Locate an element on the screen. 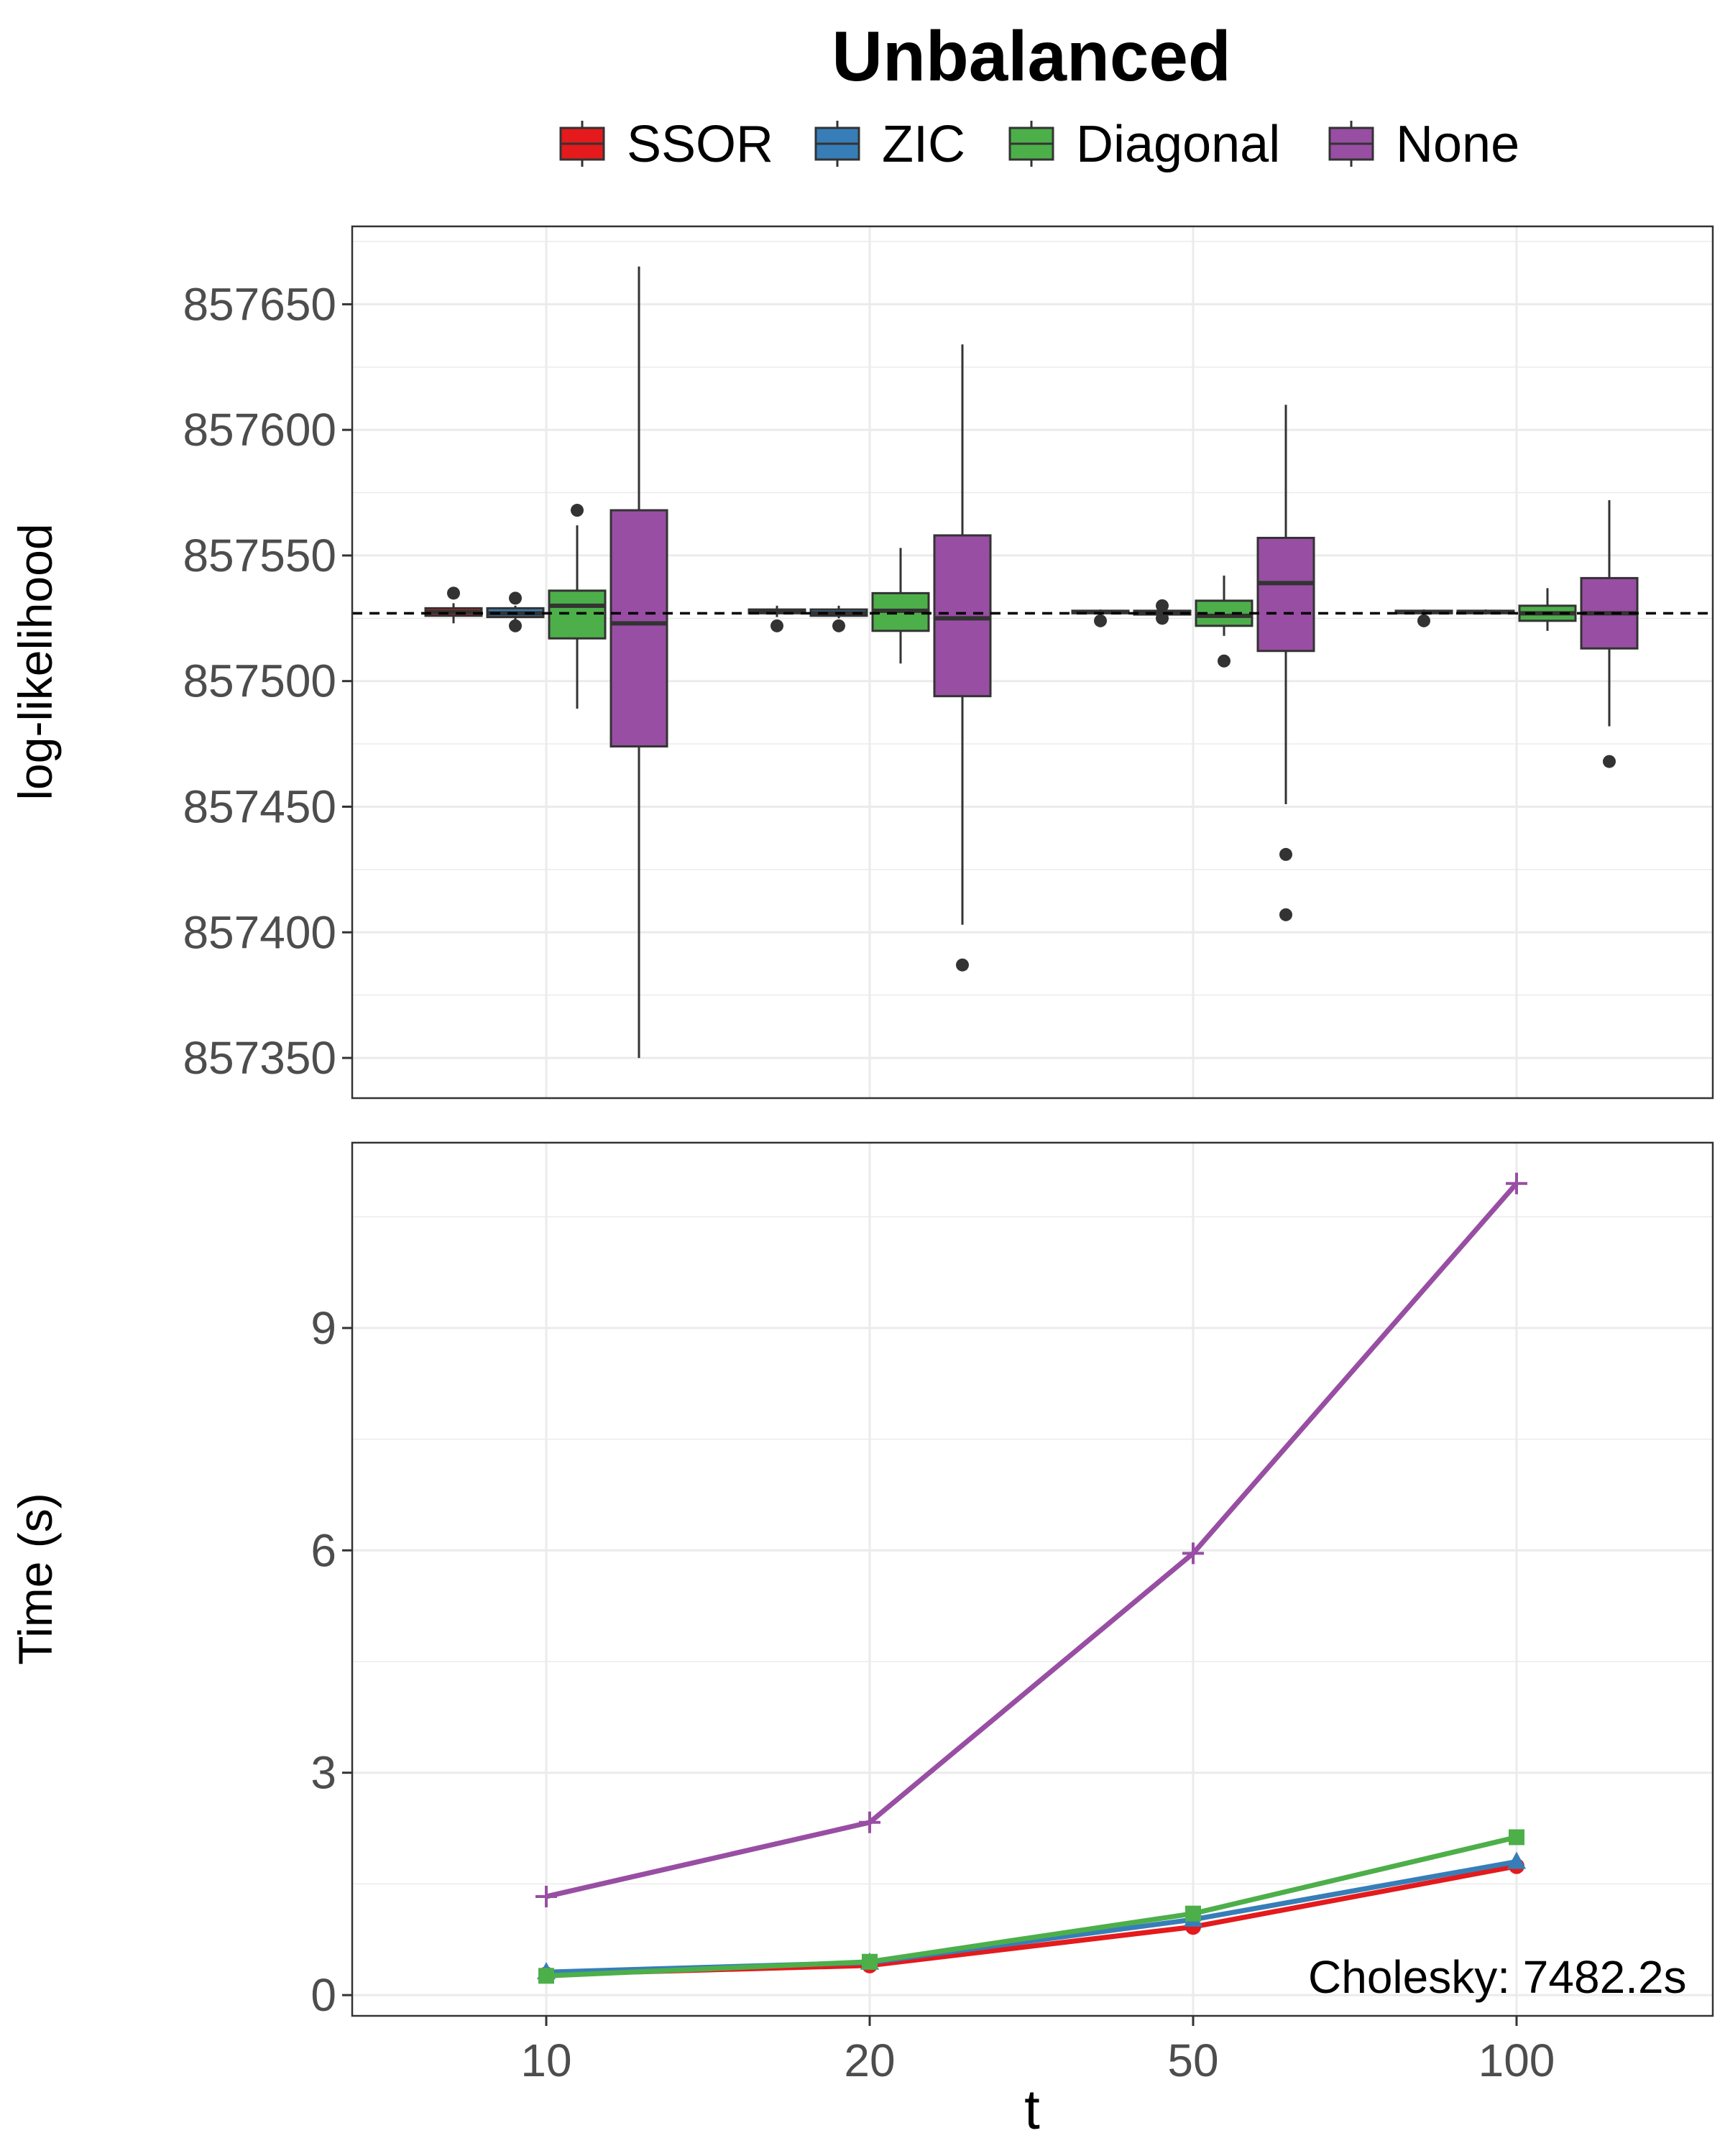  box-none-t10 is located at coordinates (639, 663).